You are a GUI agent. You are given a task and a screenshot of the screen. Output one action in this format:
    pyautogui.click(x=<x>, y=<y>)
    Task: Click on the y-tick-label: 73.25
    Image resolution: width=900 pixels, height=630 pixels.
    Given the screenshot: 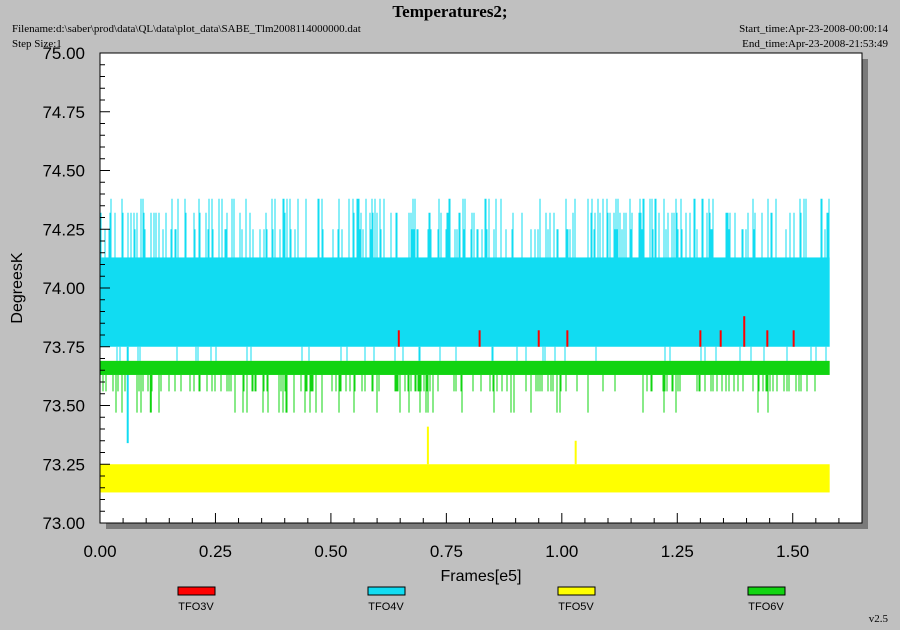 What is the action you would take?
    pyautogui.click(x=63, y=464)
    